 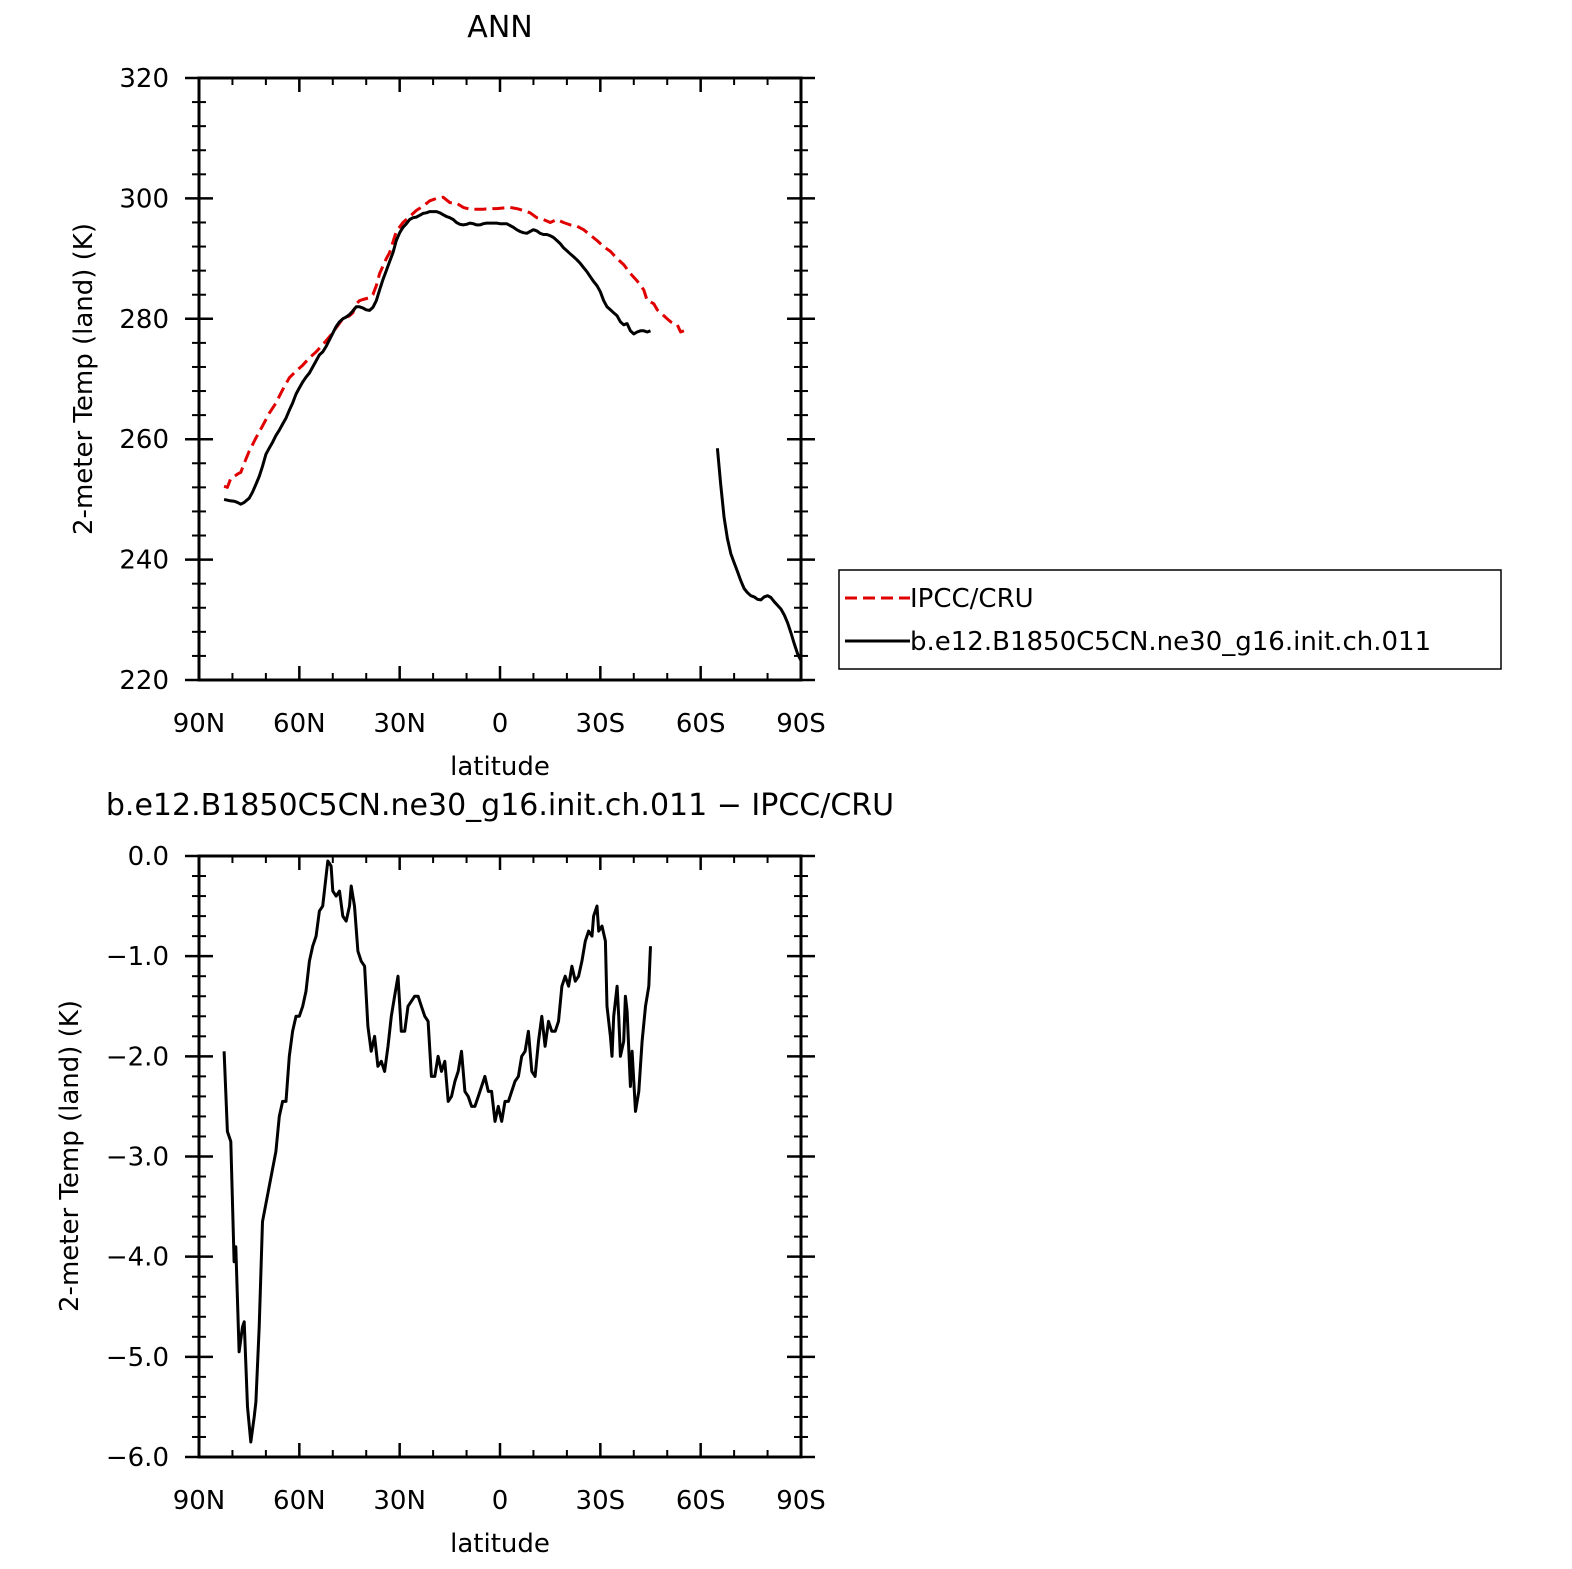 What do you see at coordinates (137, 957) in the screenshot?
I see `y-tick-label: −1.0` at bounding box center [137, 957].